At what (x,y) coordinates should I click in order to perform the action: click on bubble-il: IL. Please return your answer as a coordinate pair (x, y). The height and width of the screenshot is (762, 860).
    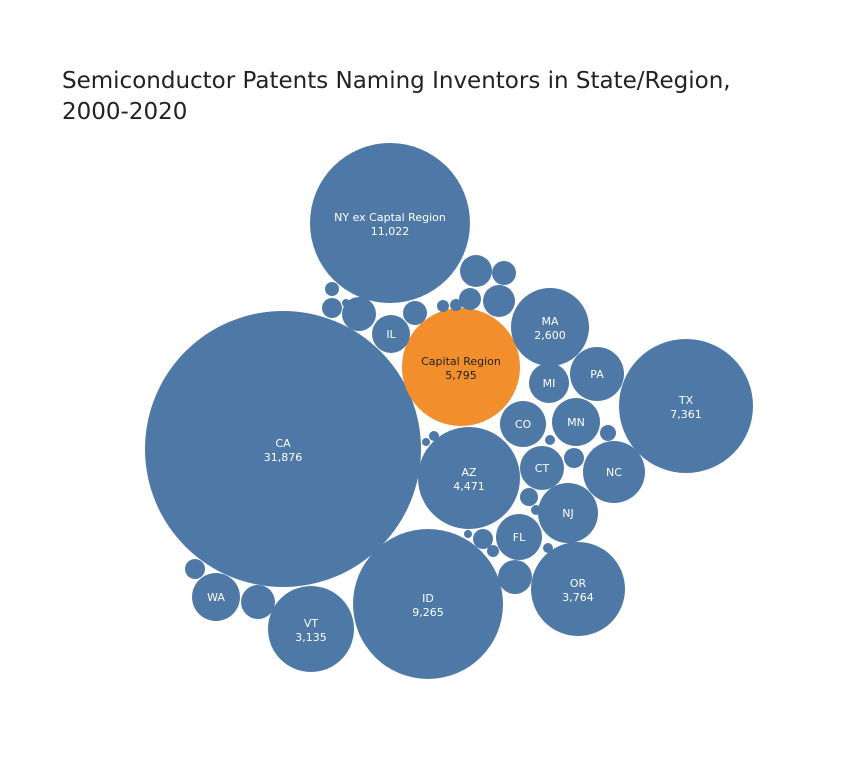
    Looking at the image, I should click on (391, 334).